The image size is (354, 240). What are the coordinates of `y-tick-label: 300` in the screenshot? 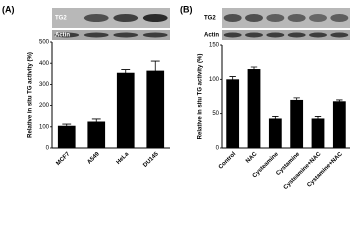 It's located at (44, 85).